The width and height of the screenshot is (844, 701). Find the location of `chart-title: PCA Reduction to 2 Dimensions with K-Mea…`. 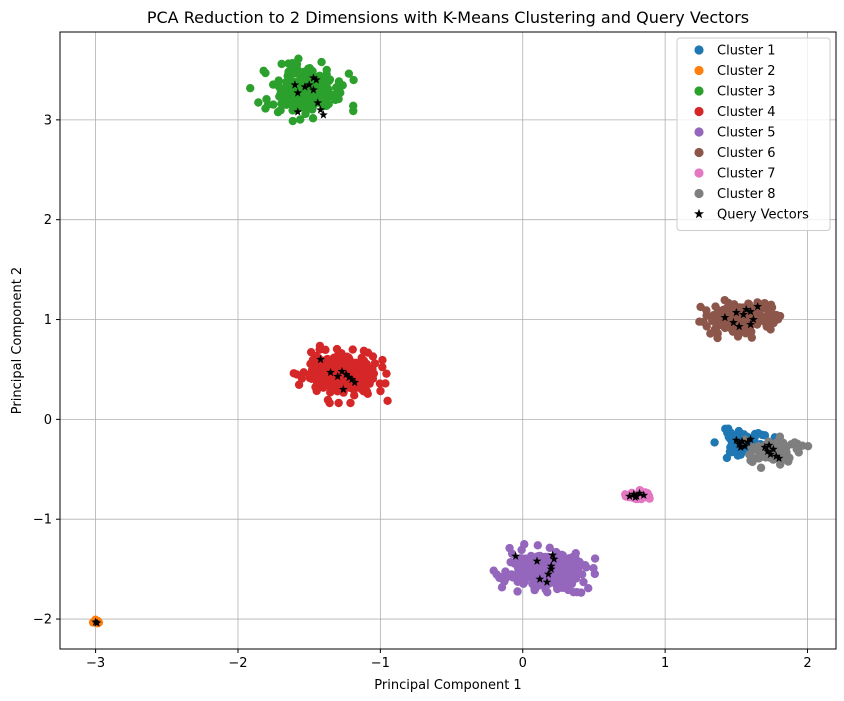

chart-title: PCA Reduction to 2 Dimensions with K-Mea… is located at coordinates (448, 17).